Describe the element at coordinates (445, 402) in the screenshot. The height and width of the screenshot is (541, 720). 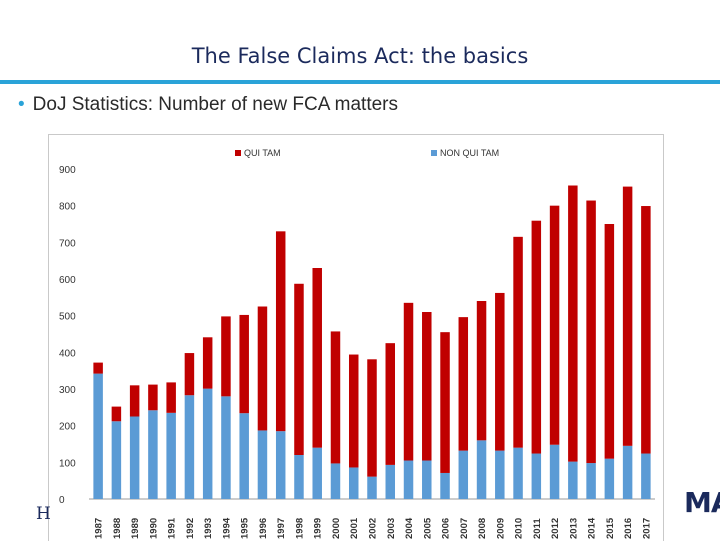
I see `bar-qui-tam-2006` at that location.